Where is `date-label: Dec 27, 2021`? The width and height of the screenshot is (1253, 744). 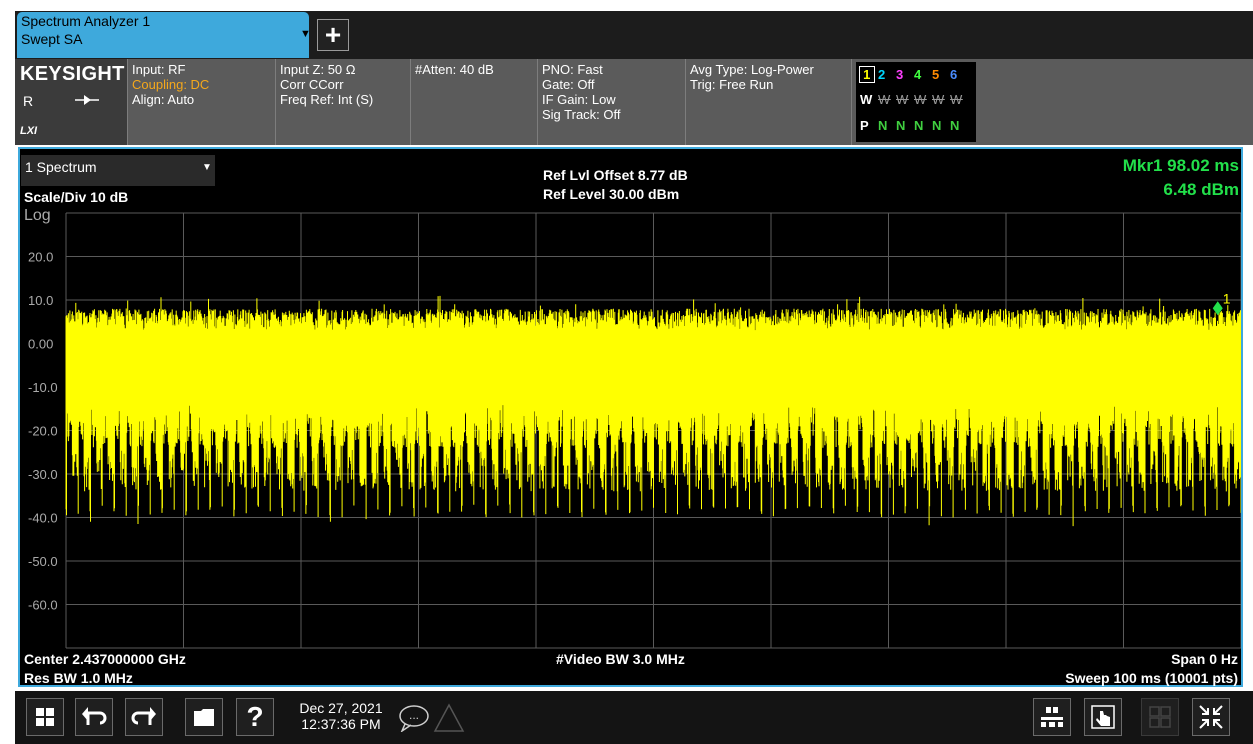
date-label: Dec 27, 2021 is located at coordinates (341, 708).